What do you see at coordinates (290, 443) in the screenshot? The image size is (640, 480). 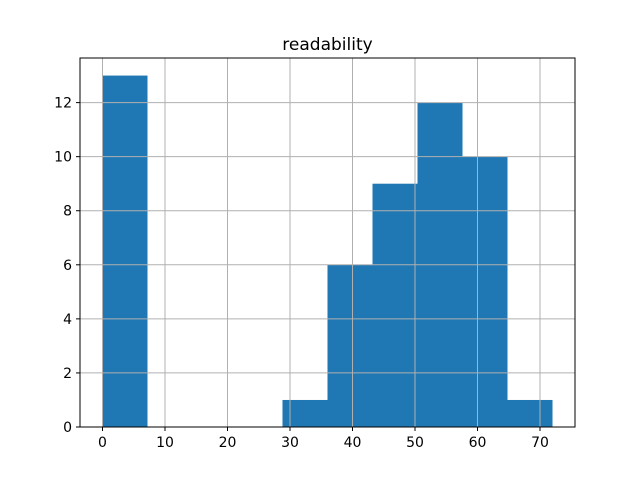 I see `x-tick-label: 30` at bounding box center [290, 443].